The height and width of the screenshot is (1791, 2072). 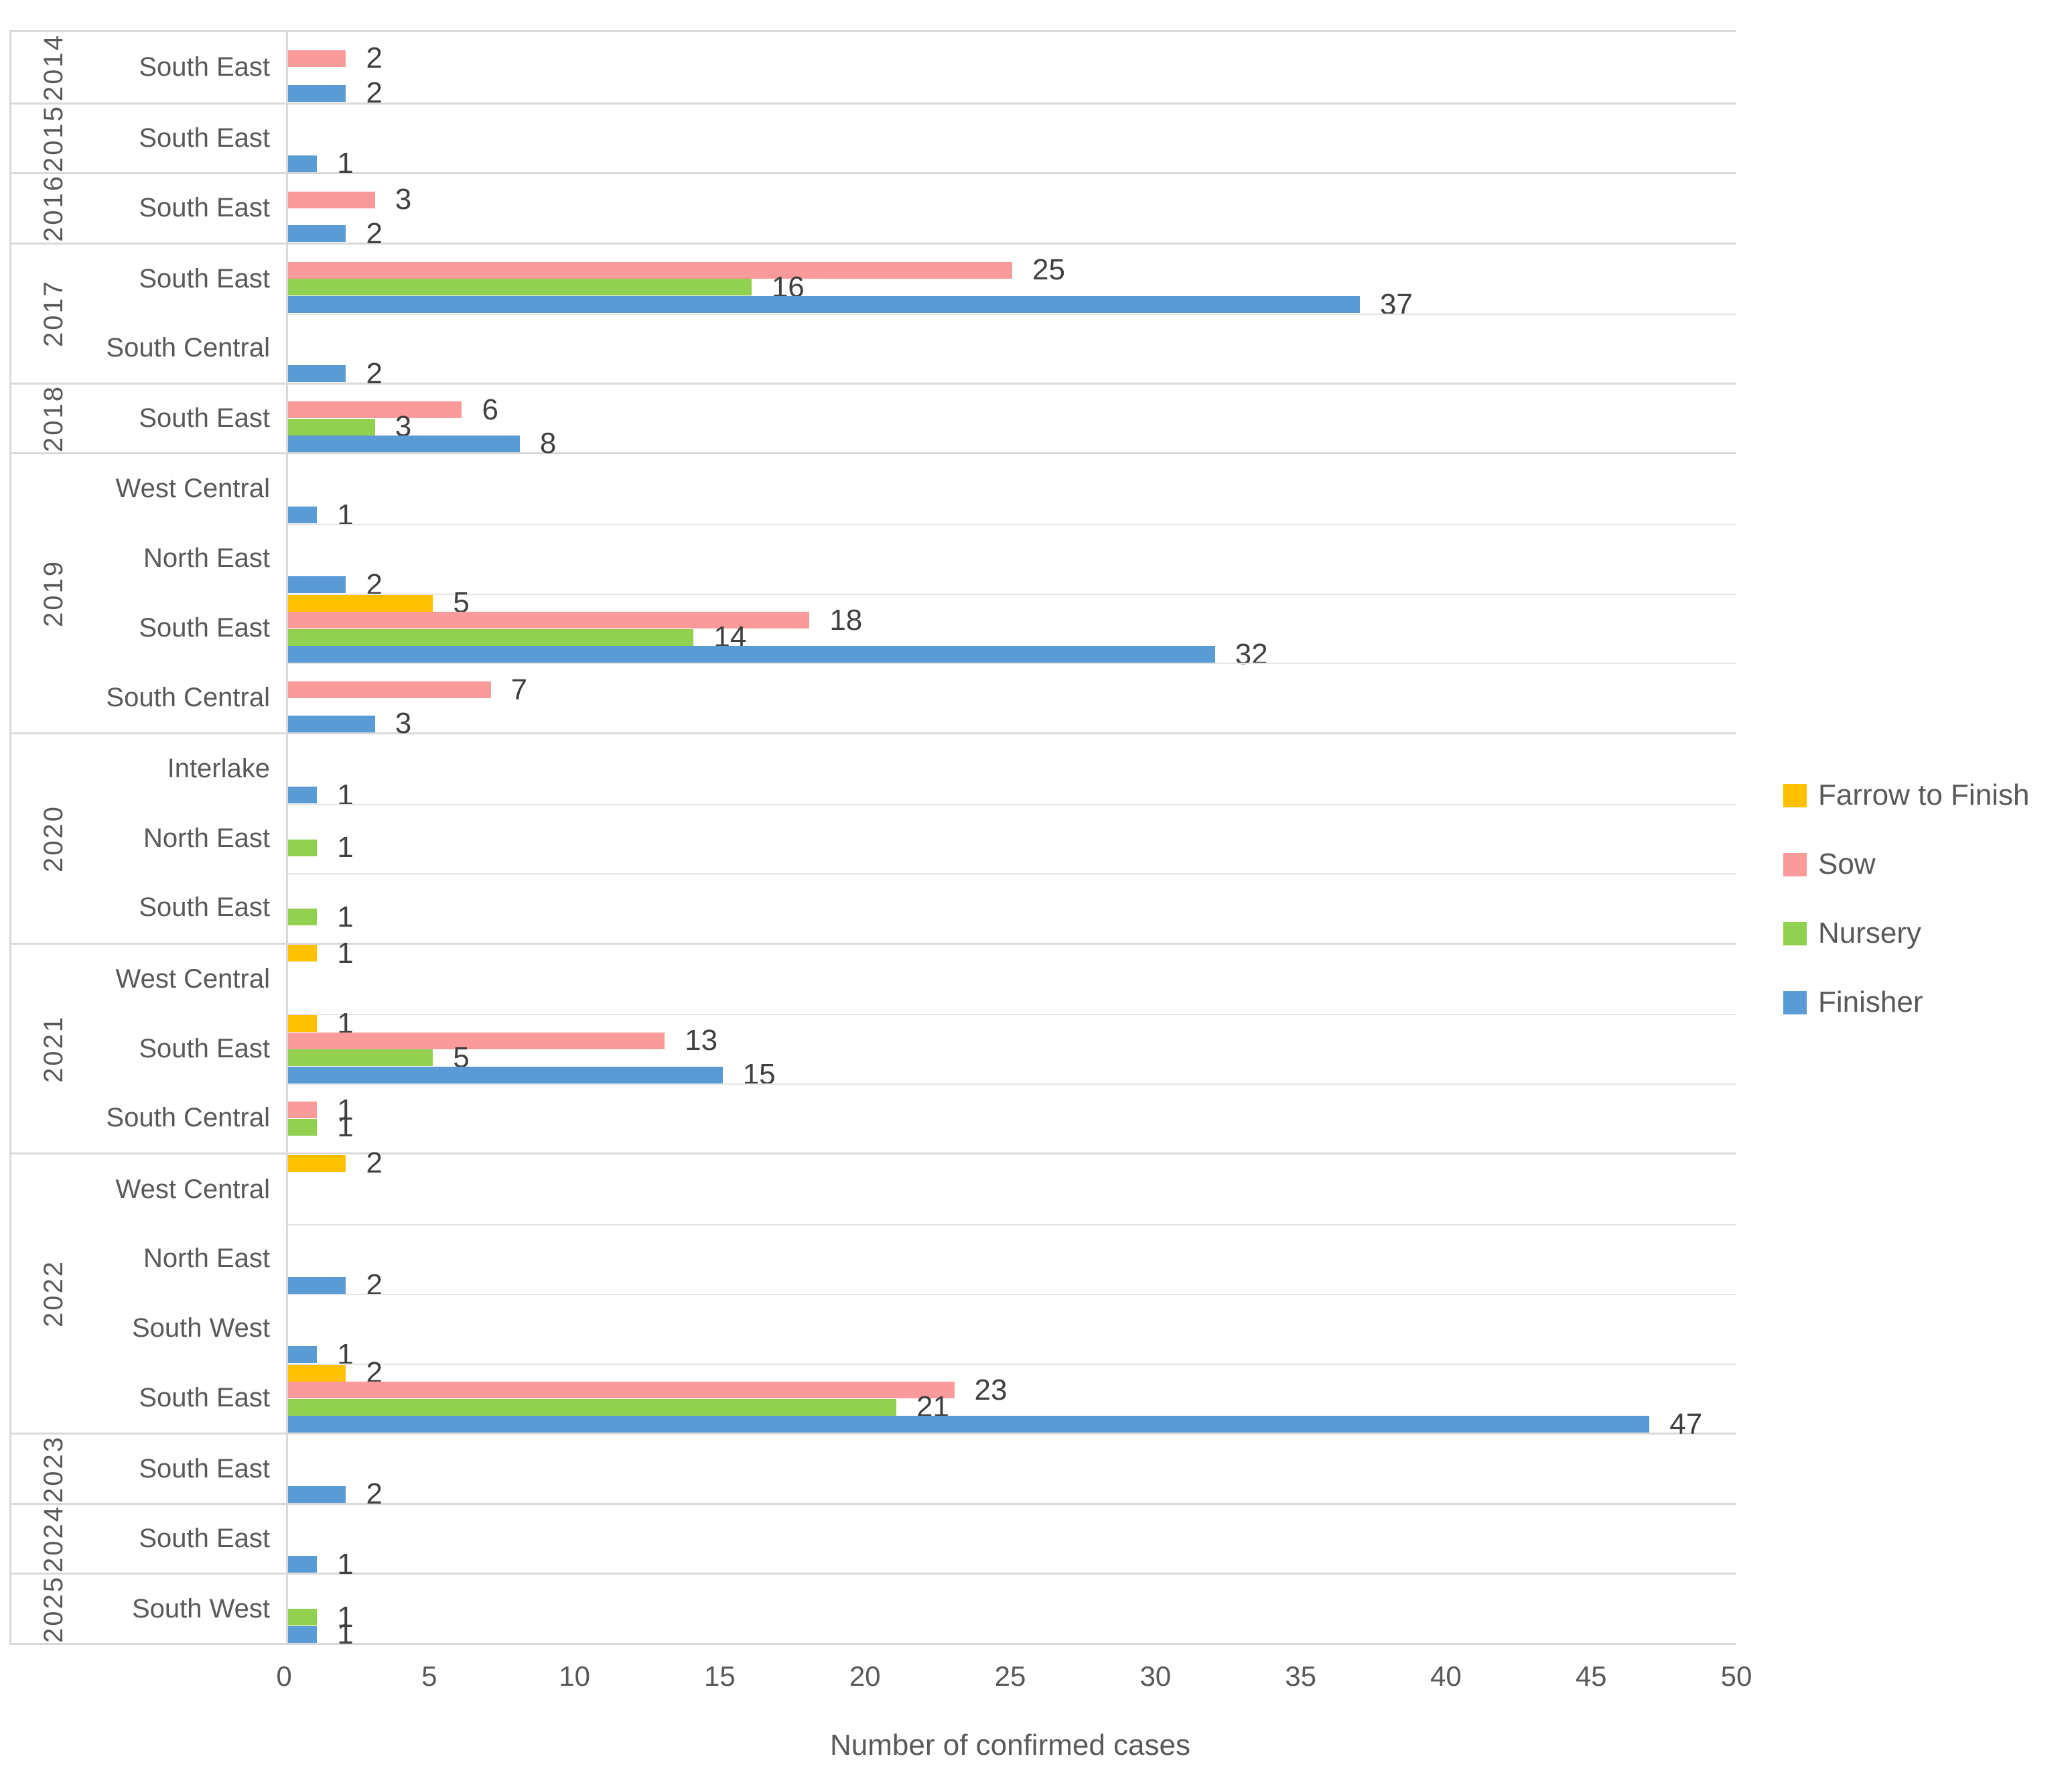 What do you see at coordinates (916, 700) in the screenshot?
I see `chart-row: South Central 7 3` at bounding box center [916, 700].